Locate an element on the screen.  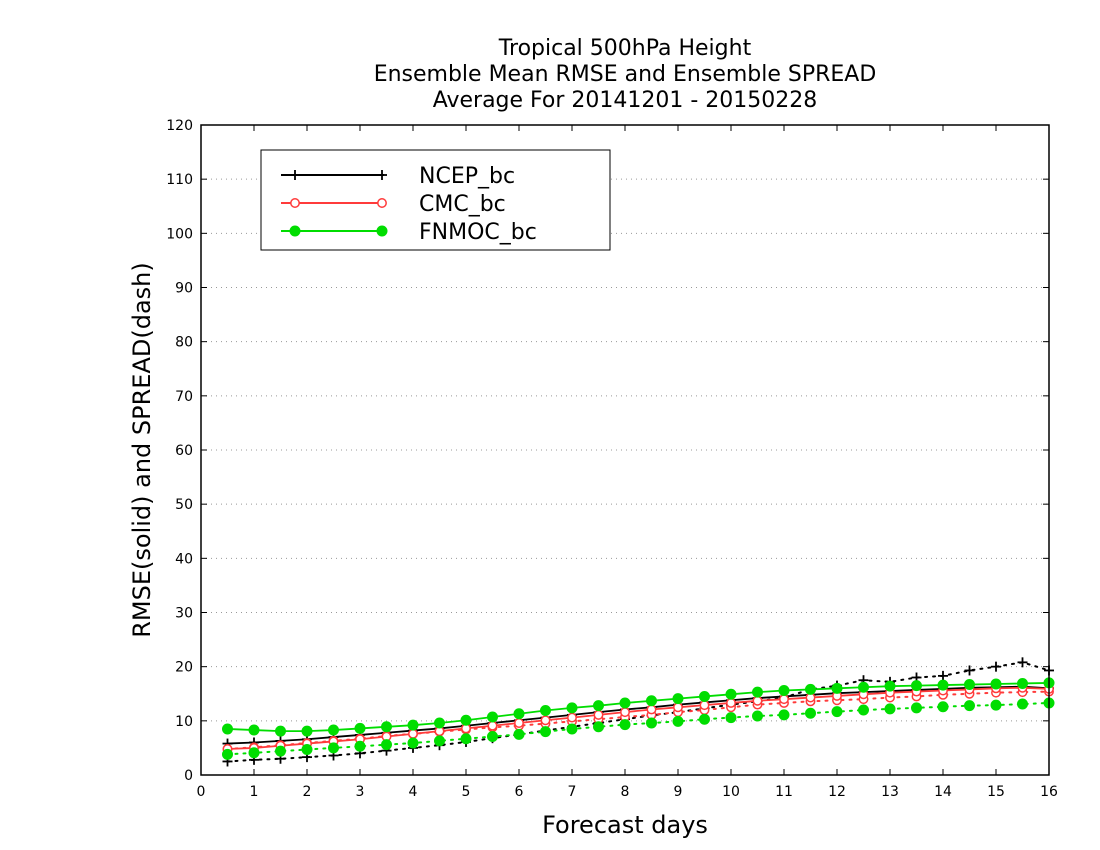
x-tick-label: 15 is located at coordinates (996, 792).